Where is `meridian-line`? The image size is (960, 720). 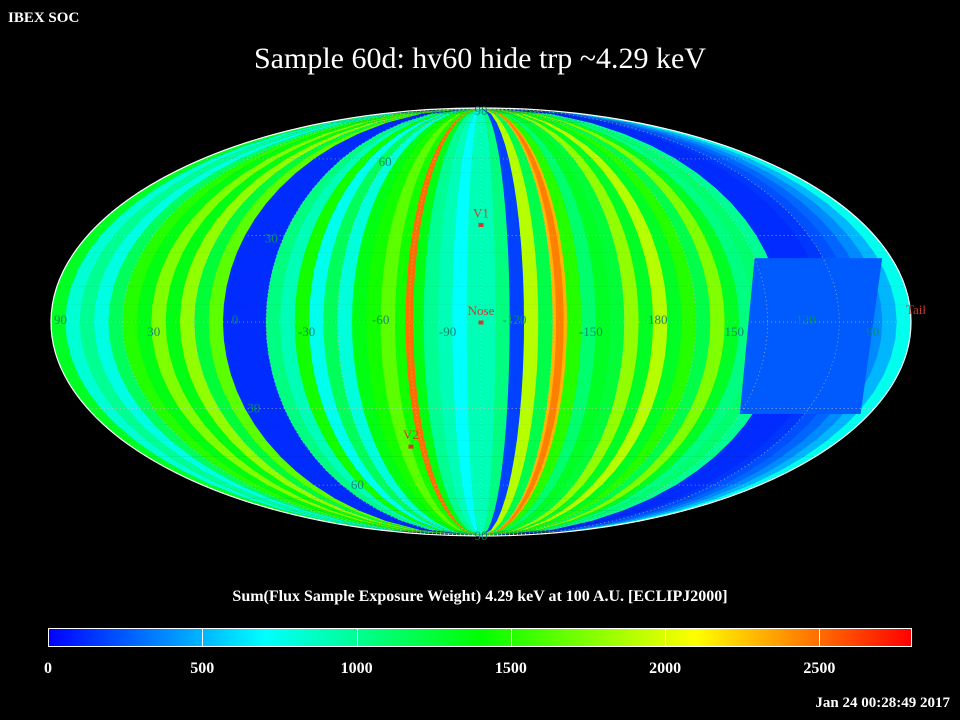 meridian-line is located at coordinates (373, 322).